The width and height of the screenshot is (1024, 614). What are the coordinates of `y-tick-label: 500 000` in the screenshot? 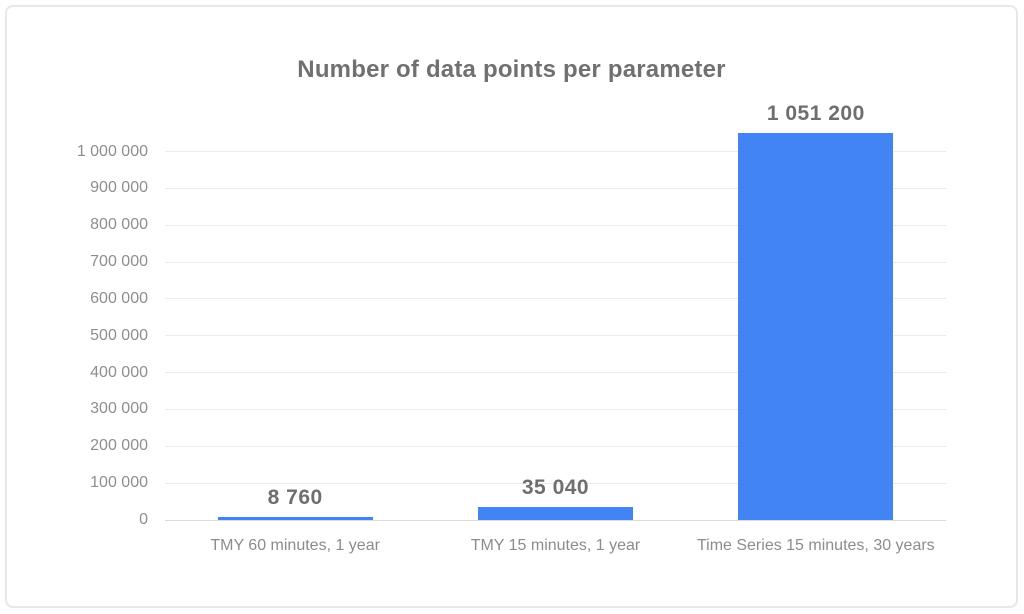 It's located at (119, 335).